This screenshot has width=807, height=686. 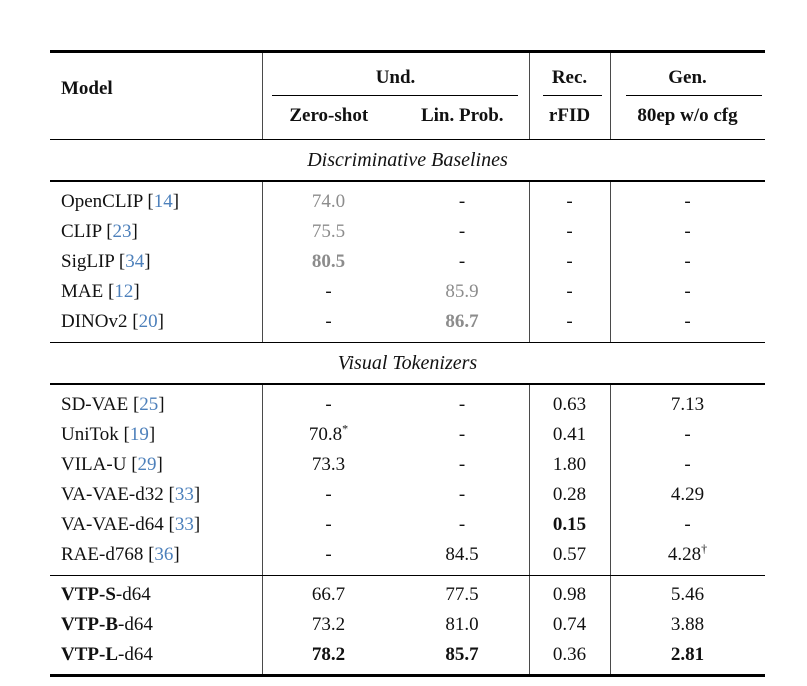 I want to click on rfid-value: 0.63, so click(x=569, y=404).